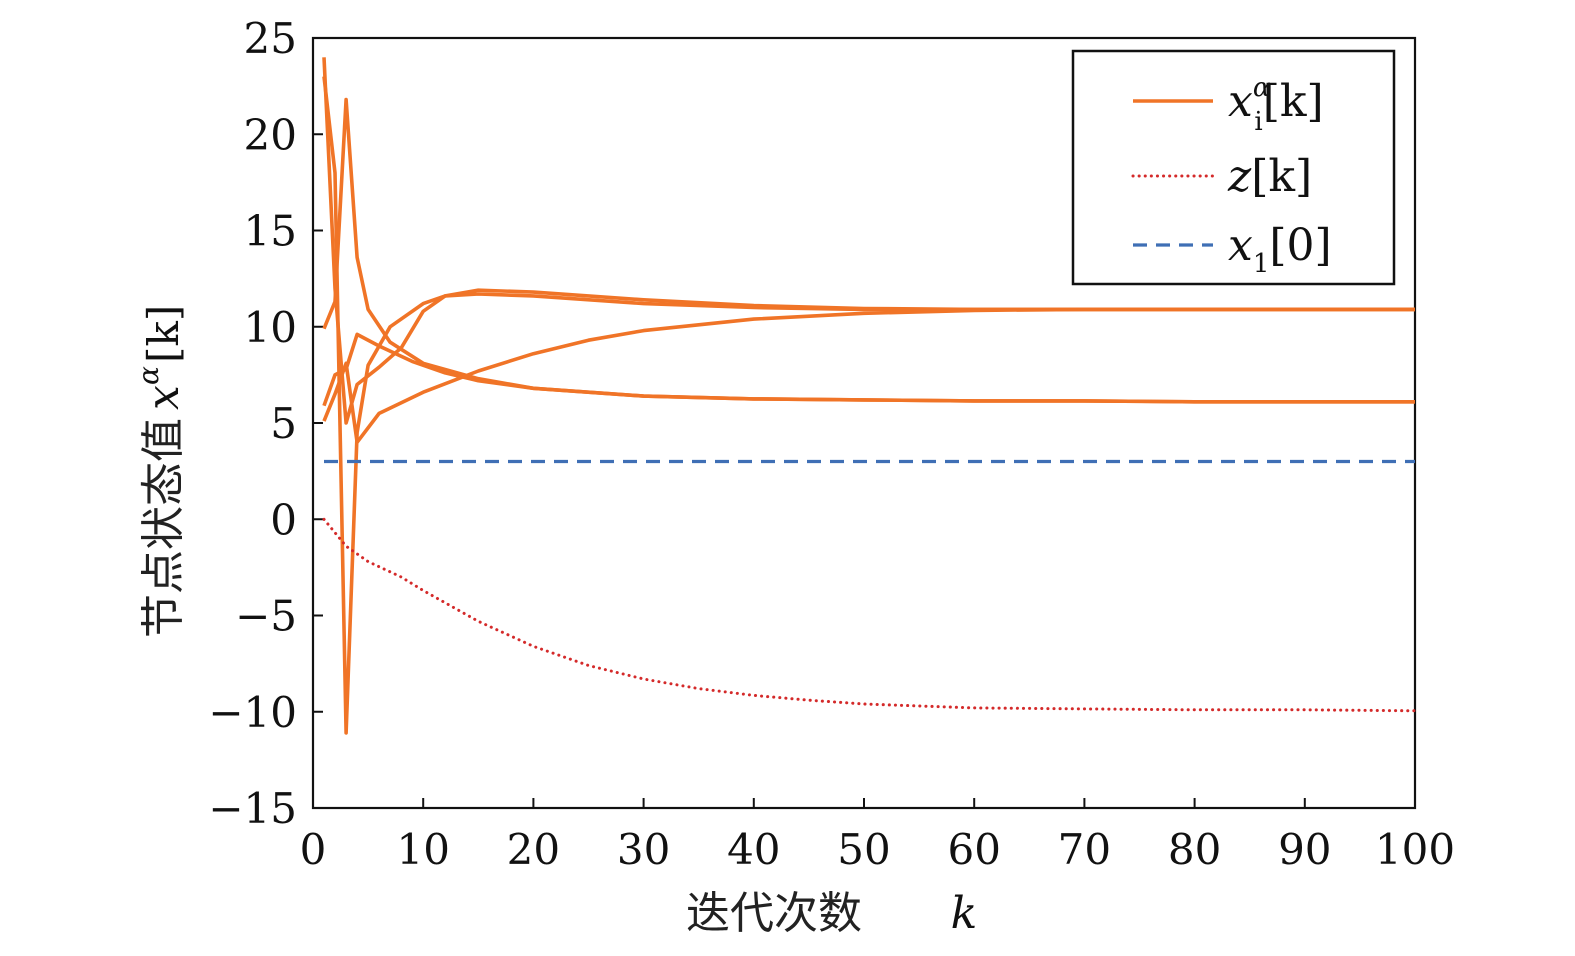 This screenshot has width=1575, height=956. I want to click on x-tick-label: 20, so click(533, 849).